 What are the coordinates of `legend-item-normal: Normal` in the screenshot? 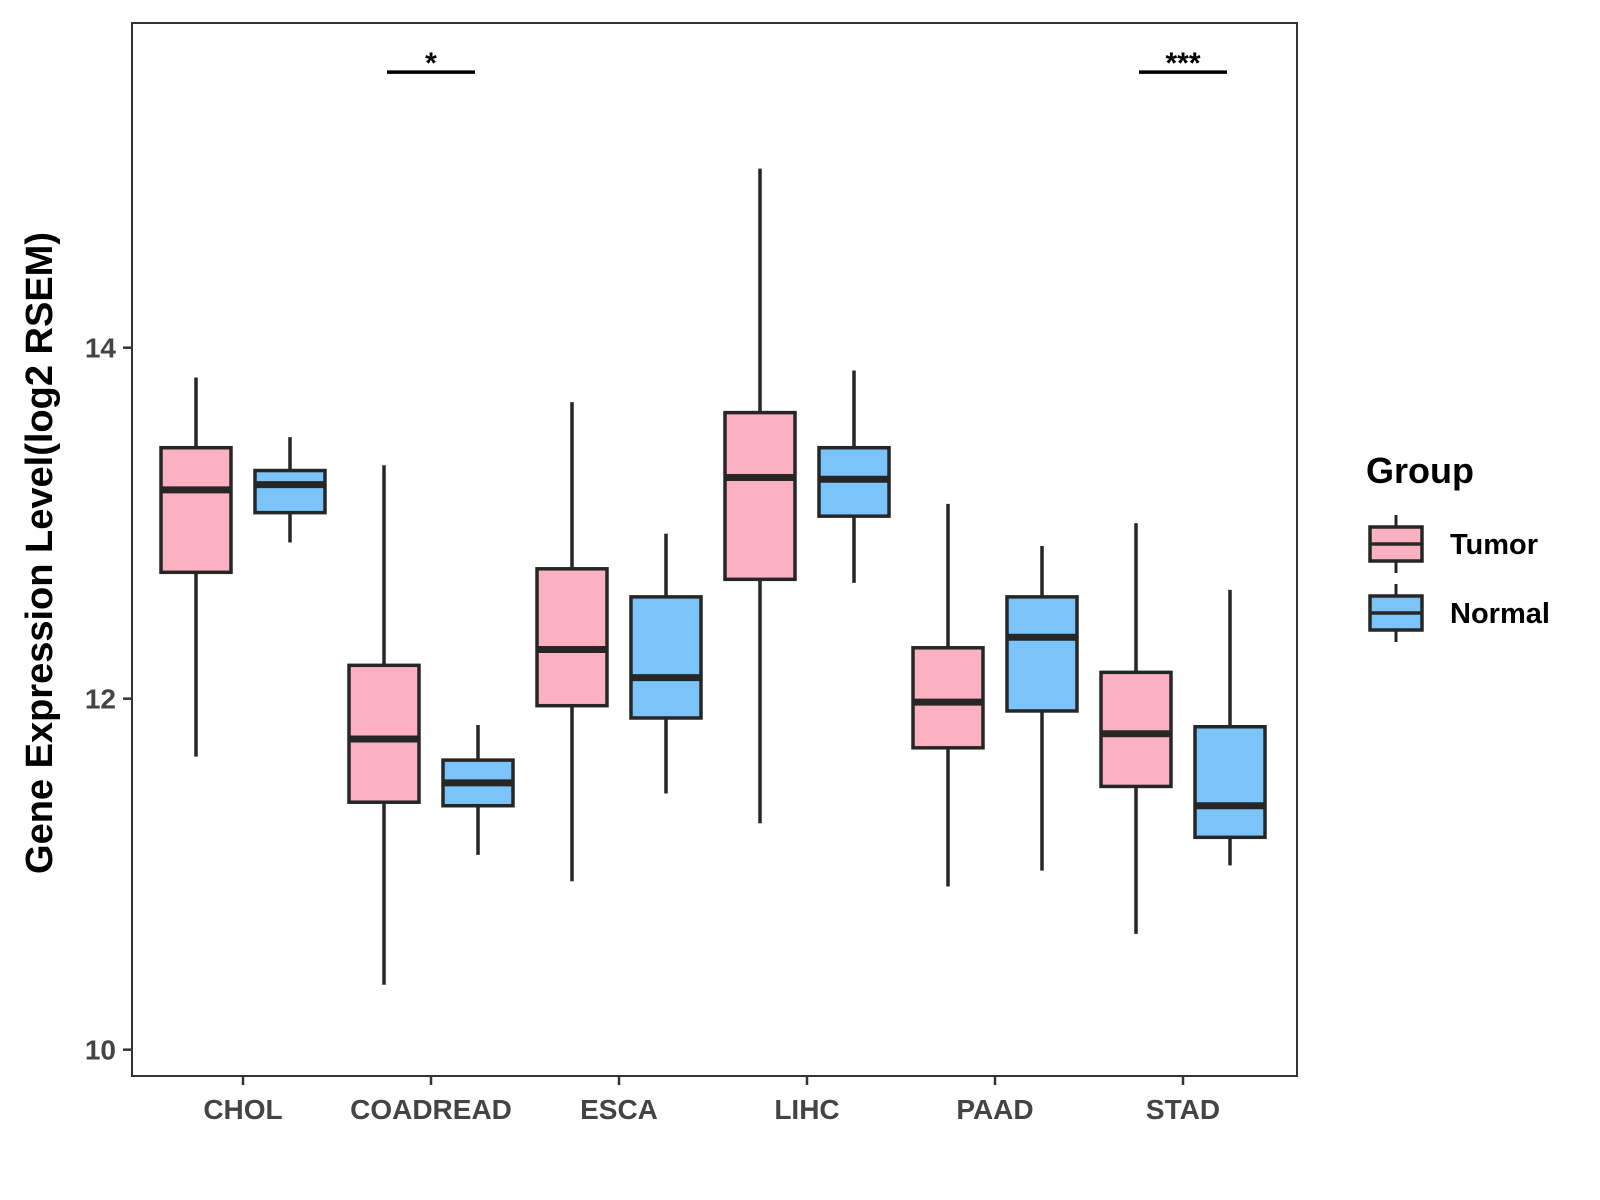 It's located at (1459, 613).